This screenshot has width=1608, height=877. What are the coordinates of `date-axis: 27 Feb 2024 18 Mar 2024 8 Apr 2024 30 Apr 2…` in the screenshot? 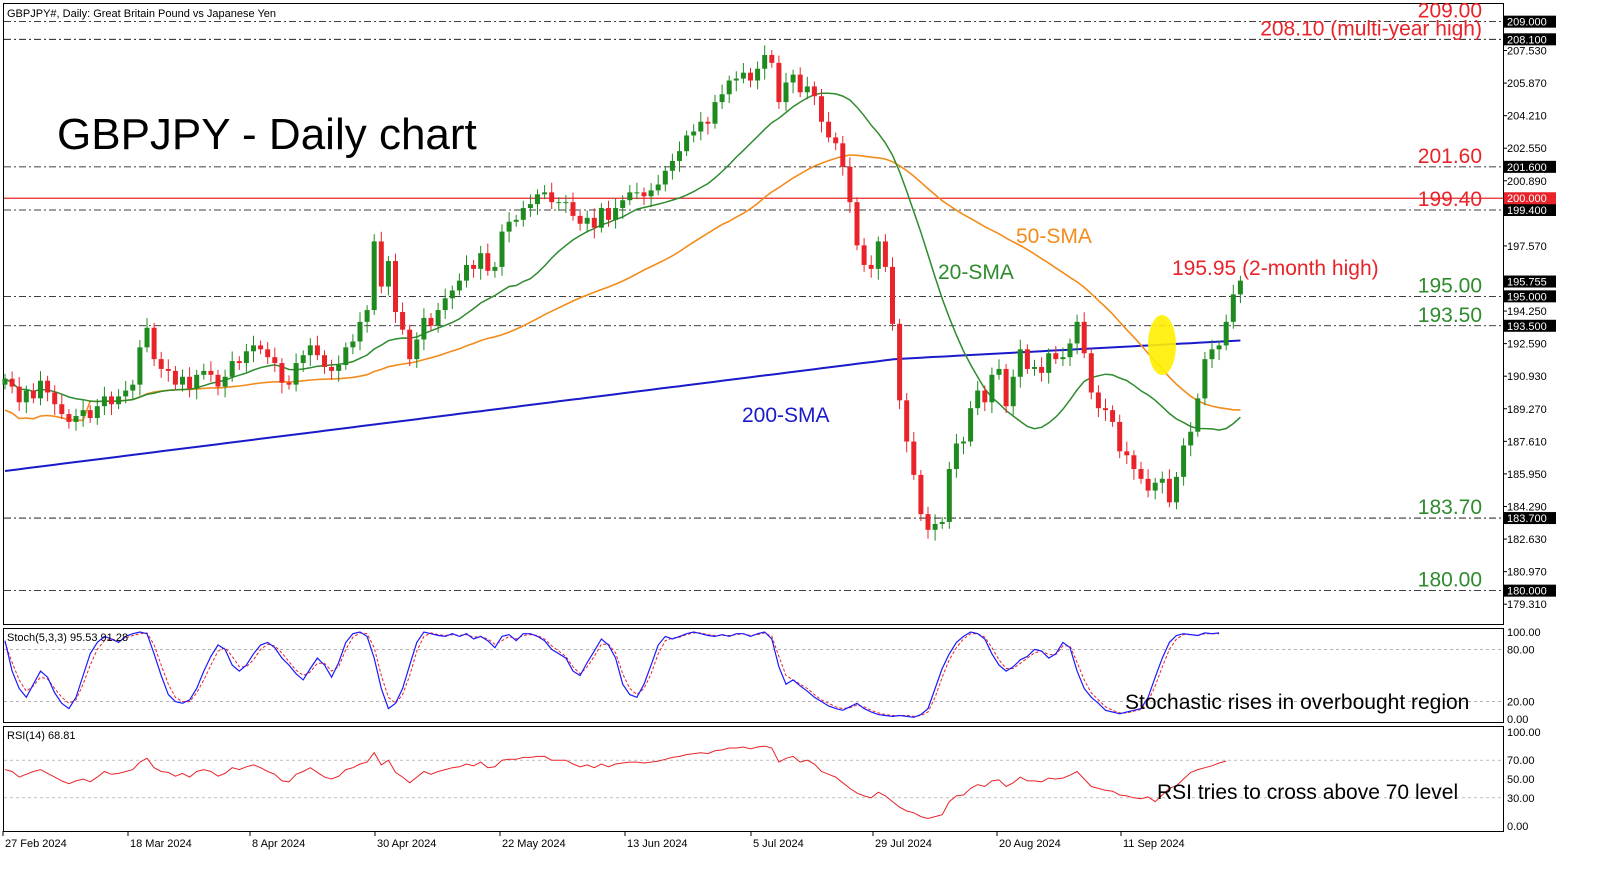 It's located at (593, 840).